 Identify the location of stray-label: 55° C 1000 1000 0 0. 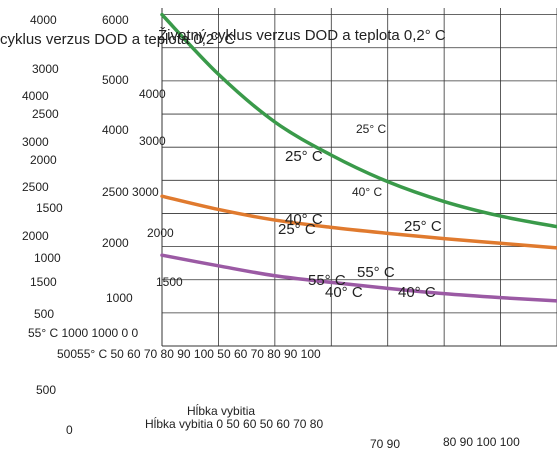
(83, 333).